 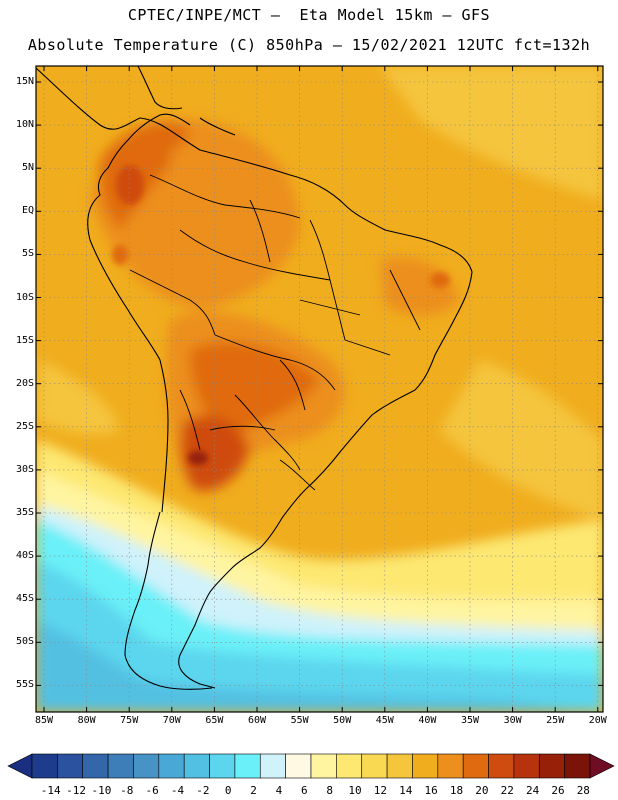 I want to click on latitude-label: 35S, so click(x=24, y=512).